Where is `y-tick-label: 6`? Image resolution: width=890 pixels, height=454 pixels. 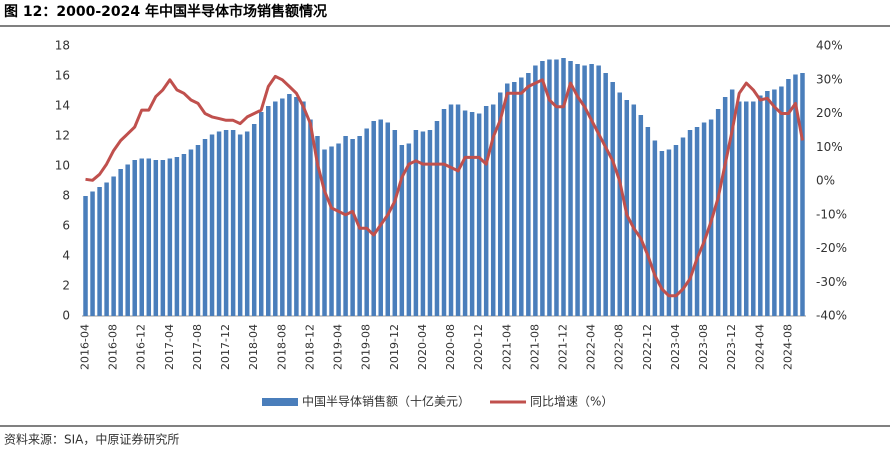 y-tick-label: 6 is located at coordinates (66, 226).